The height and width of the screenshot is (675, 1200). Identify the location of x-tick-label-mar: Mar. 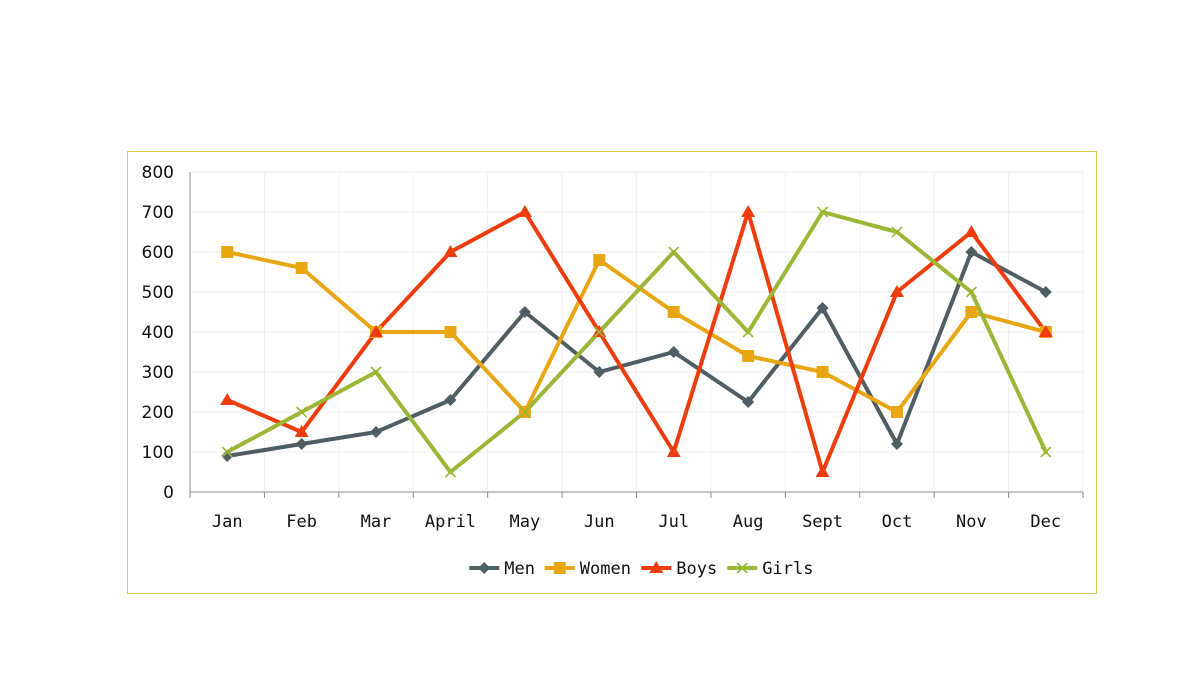
(376, 522).